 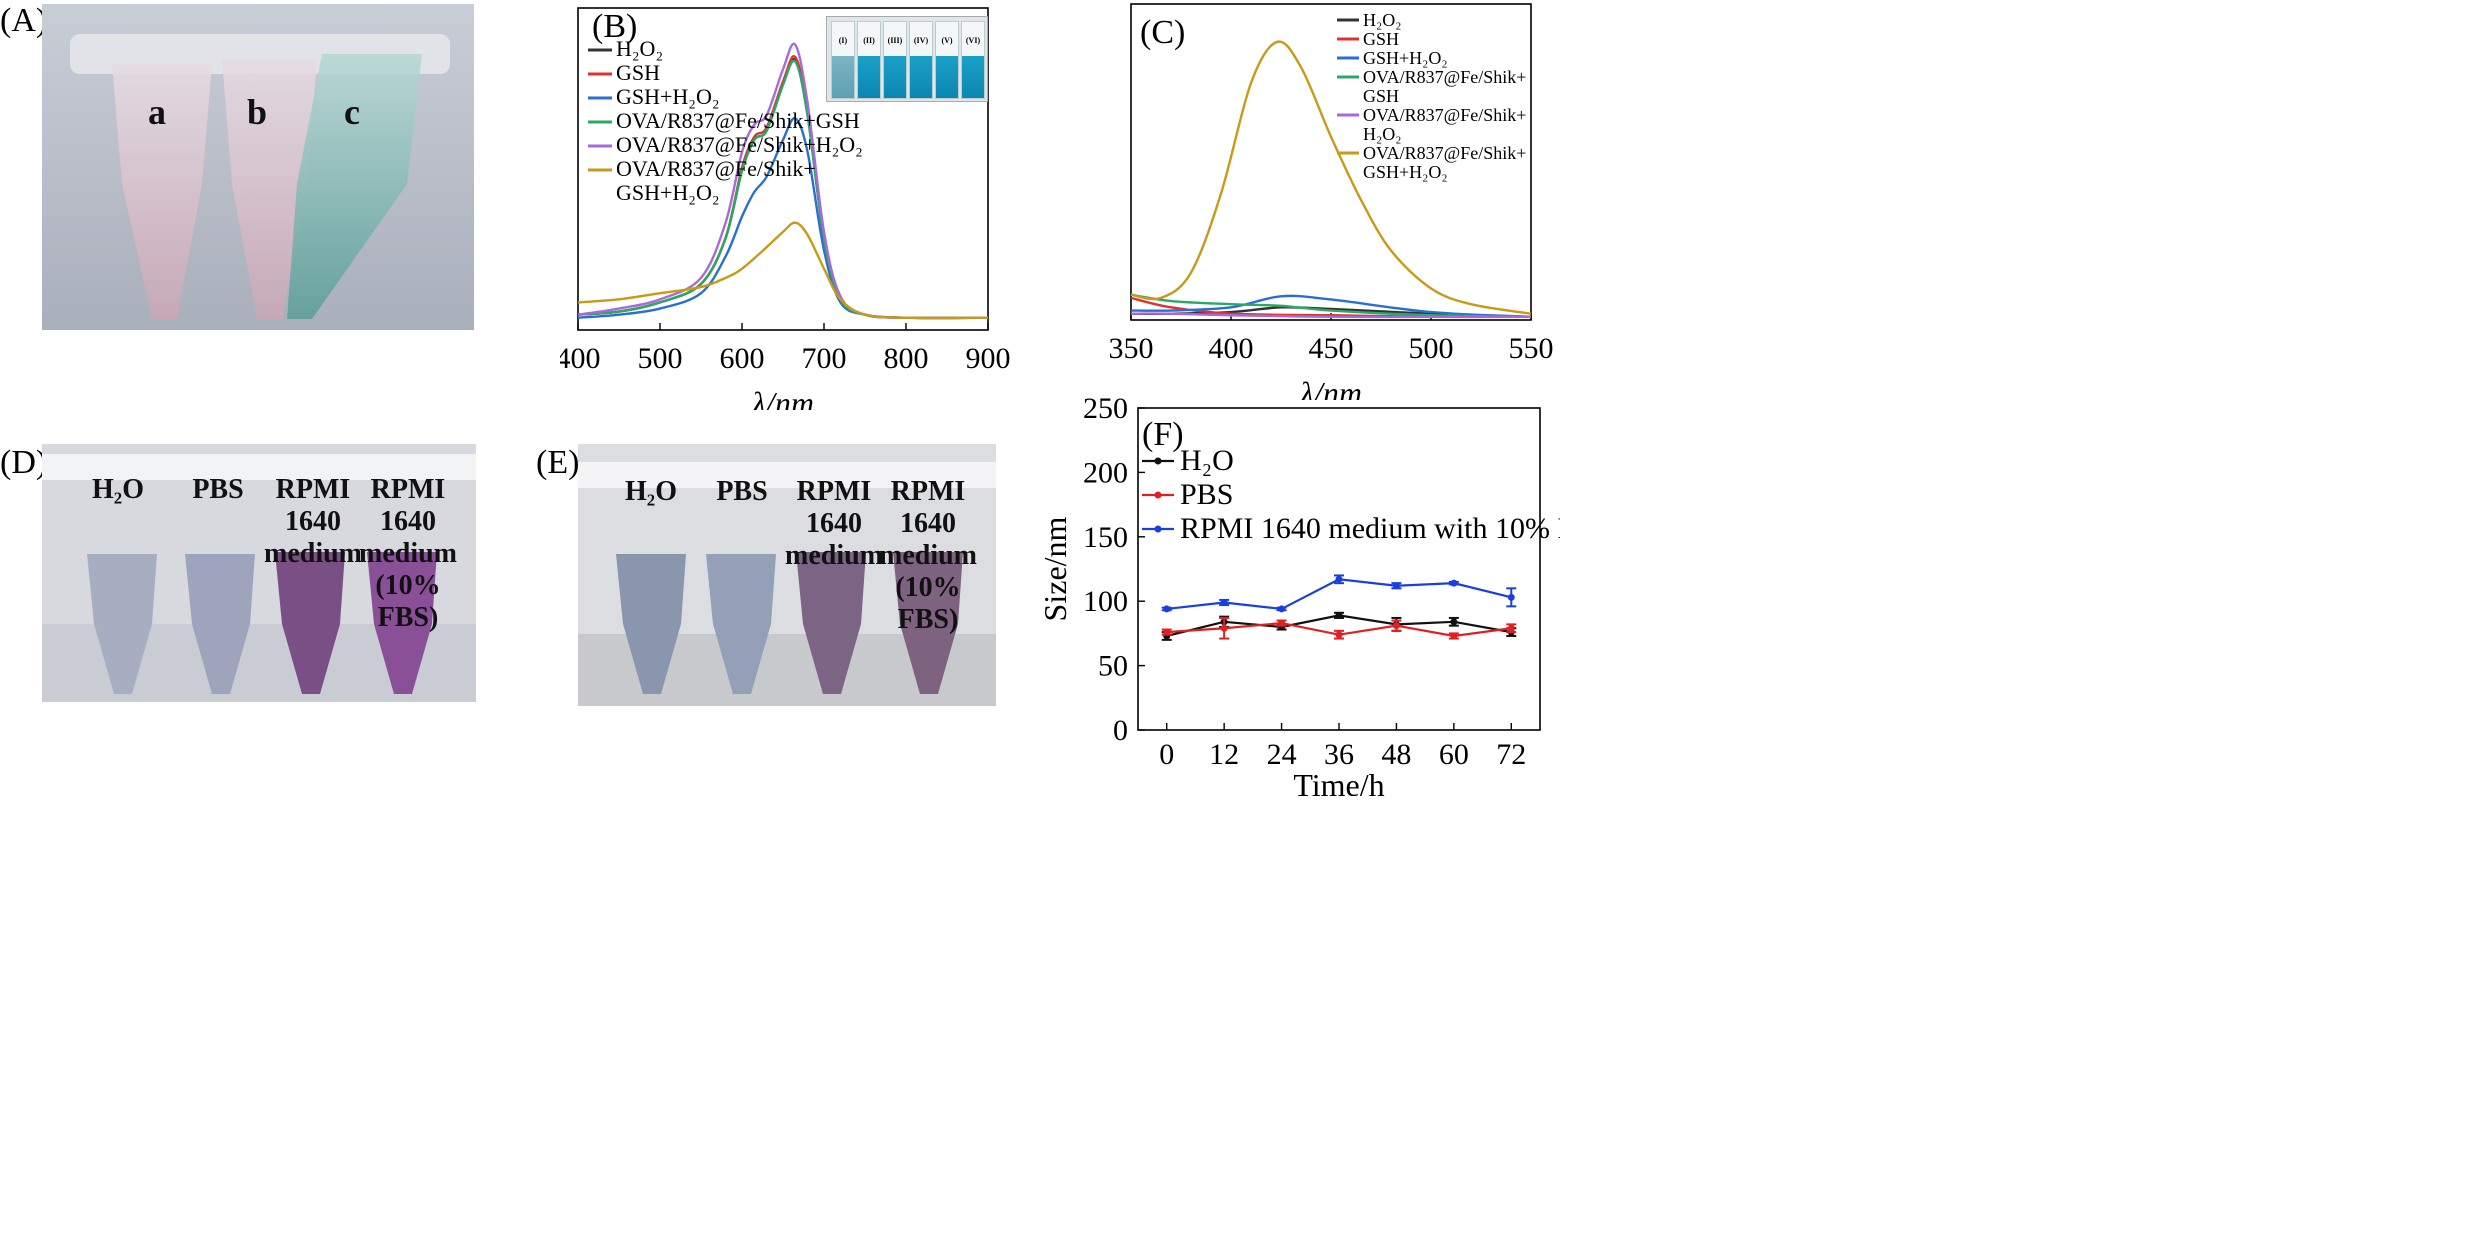 I want to click on e-tube-label-h2o: H₂O, so click(x=651, y=491).